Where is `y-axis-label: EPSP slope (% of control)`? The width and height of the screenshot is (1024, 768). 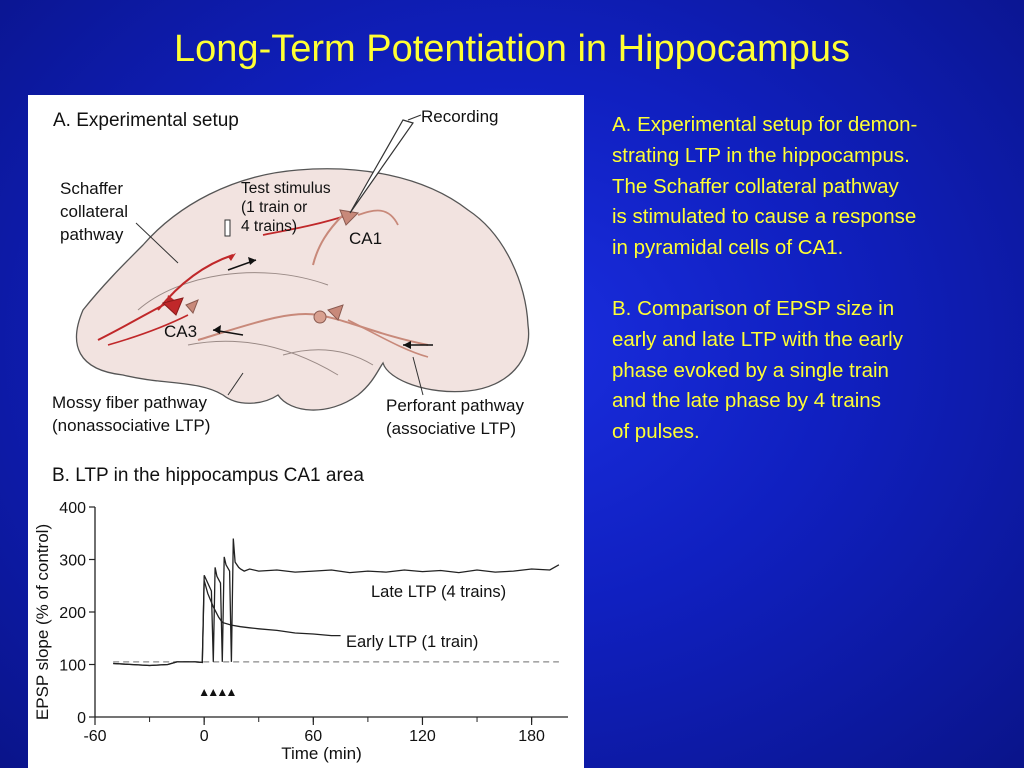
y-axis-label: EPSP slope (% of control) is located at coordinates (42, 622).